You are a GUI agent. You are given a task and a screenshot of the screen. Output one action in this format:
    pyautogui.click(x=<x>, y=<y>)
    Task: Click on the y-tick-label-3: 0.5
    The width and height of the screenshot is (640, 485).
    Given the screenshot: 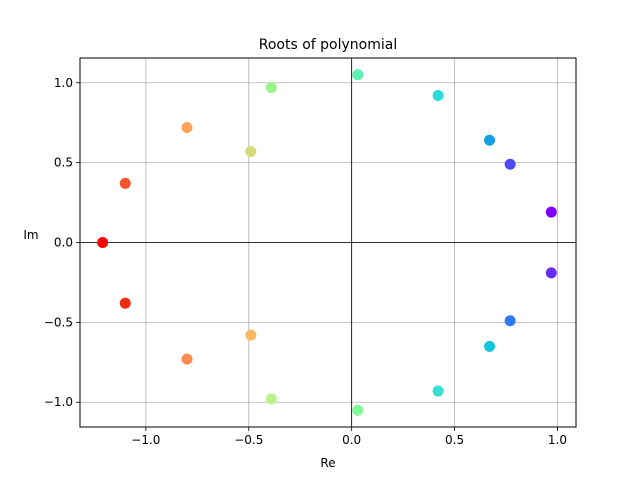 What is the action you would take?
    pyautogui.click(x=63, y=163)
    